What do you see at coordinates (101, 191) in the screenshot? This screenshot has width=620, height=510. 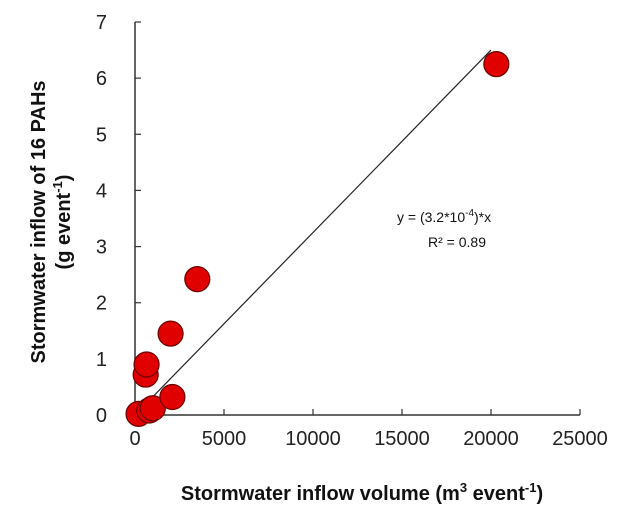 I see `y-tick-label: 4` at bounding box center [101, 191].